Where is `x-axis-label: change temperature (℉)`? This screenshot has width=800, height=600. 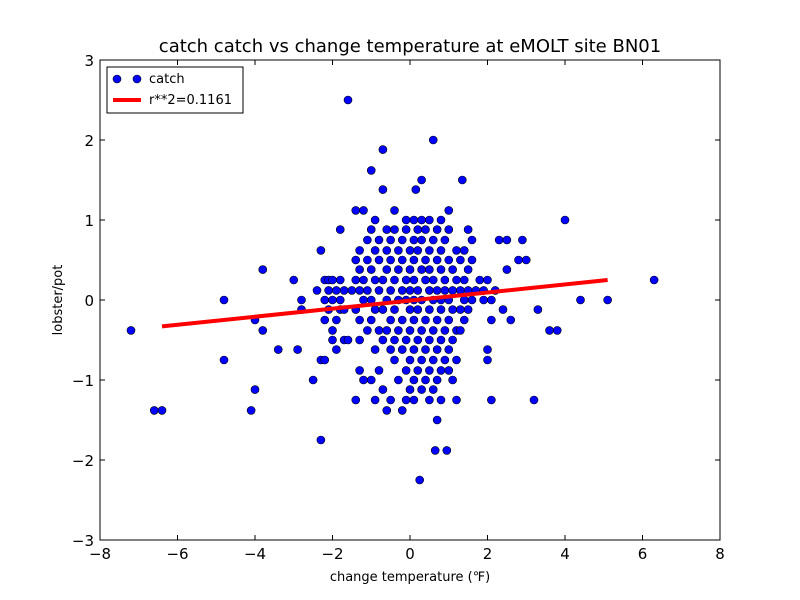
x-axis-label: change temperature (℉) is located at coordinates (410, 577).